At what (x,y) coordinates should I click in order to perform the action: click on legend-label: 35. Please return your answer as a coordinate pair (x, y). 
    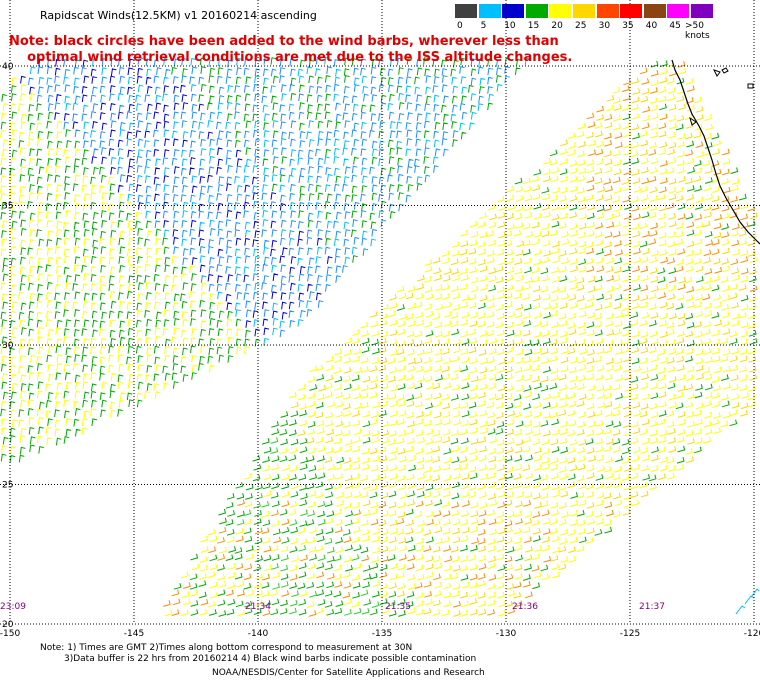
    Looking at the image, I should click on (628, 26).